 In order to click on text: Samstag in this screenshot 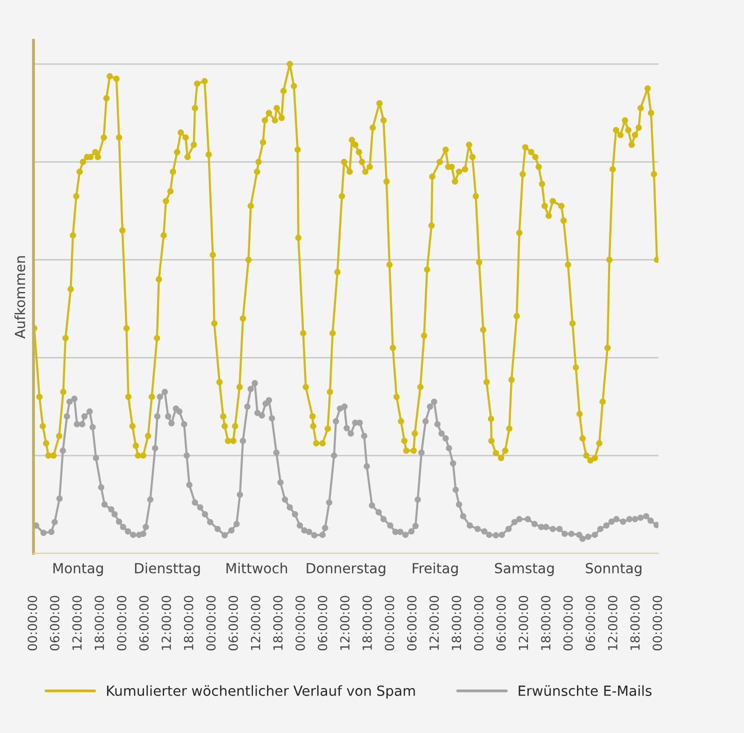, I will do `click(524, 569)`.